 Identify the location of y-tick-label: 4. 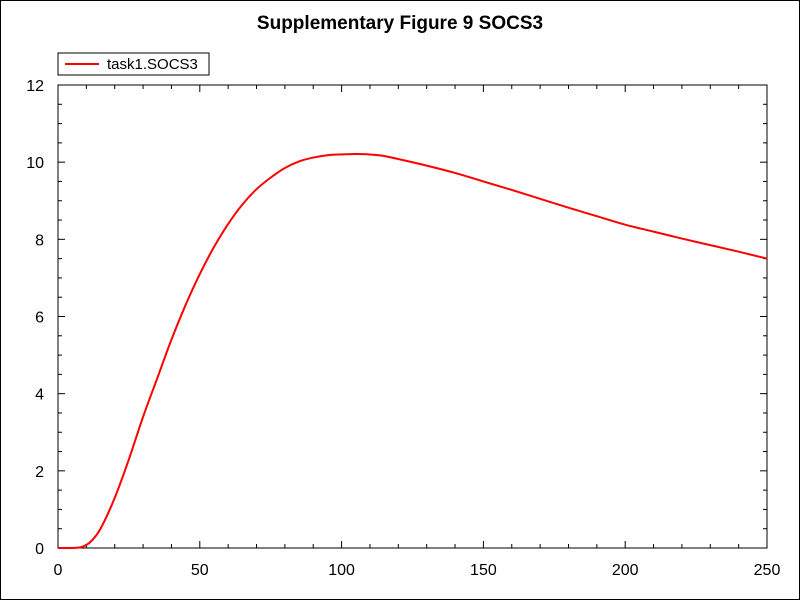
(39, 395).